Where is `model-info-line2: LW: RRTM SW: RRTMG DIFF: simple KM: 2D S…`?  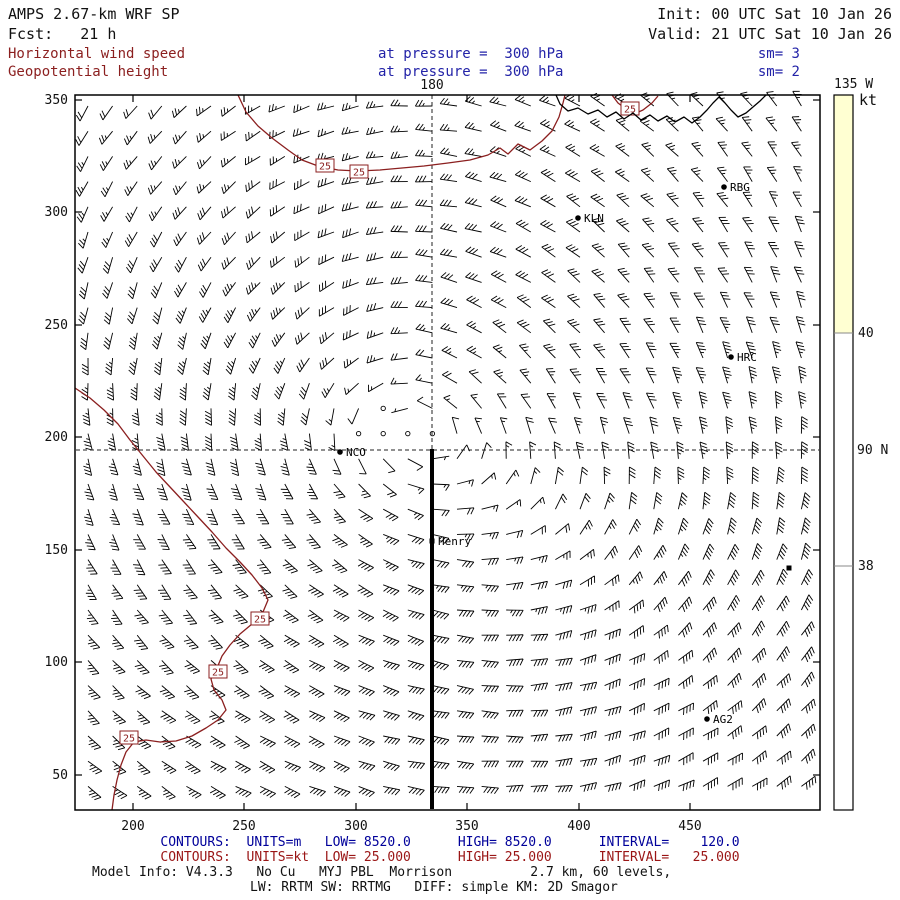
model-info-line2: LW: RRTM SW: RRTMG DIFF: simple KM: 2D S… is located at coordinates (434, 887).